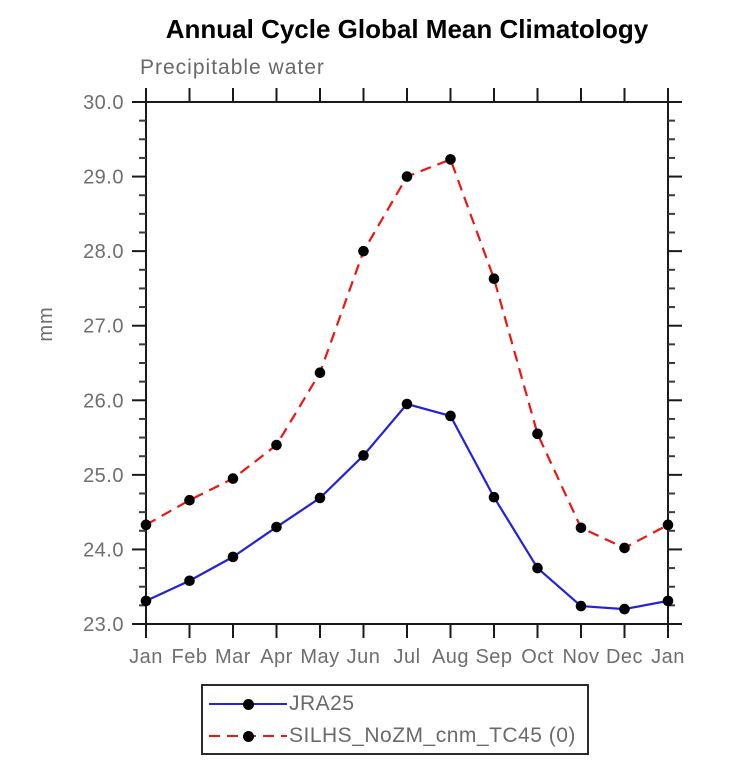 The image size is (733, 761). I want to click on legend-item-jra25: JRA25, so click(398, 704).